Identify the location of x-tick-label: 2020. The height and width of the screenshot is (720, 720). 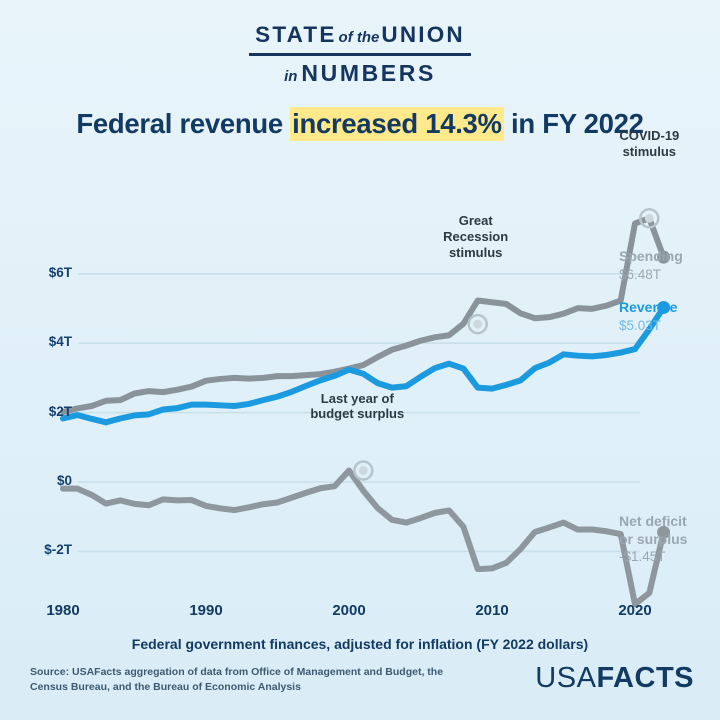
(635, 610).